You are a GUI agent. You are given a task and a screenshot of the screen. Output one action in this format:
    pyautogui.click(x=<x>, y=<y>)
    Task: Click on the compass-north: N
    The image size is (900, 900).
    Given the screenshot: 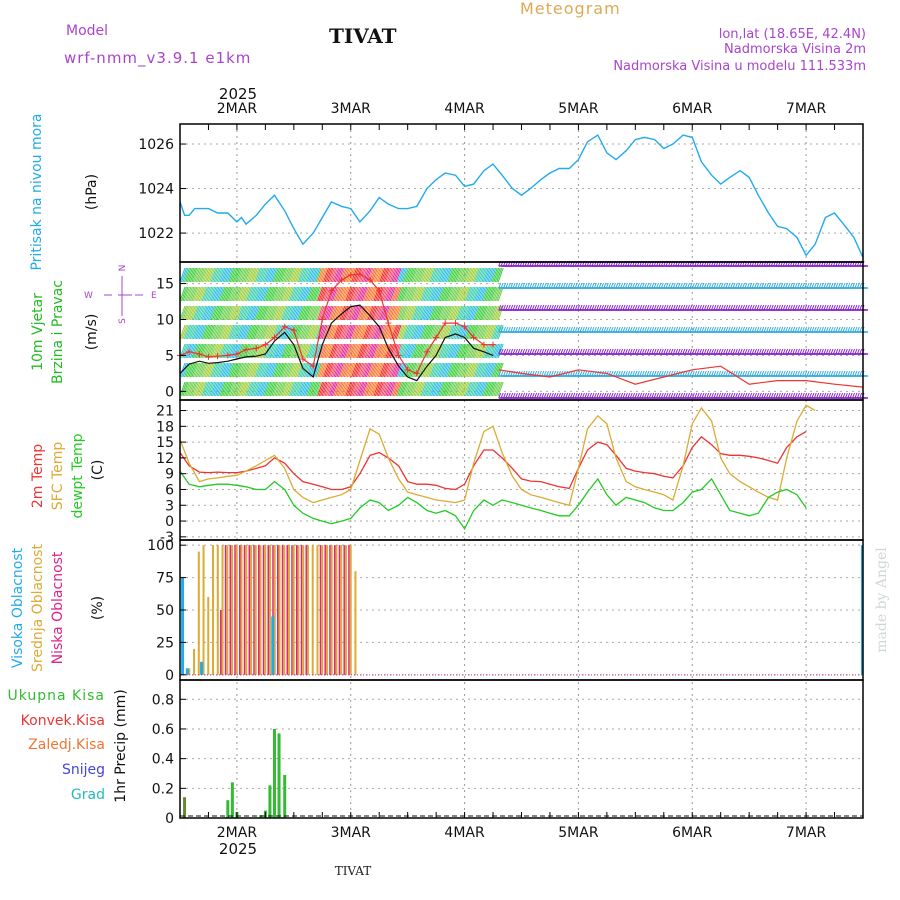 What is the action you would take?
    pyautogui.click(x=123, y=268)
    